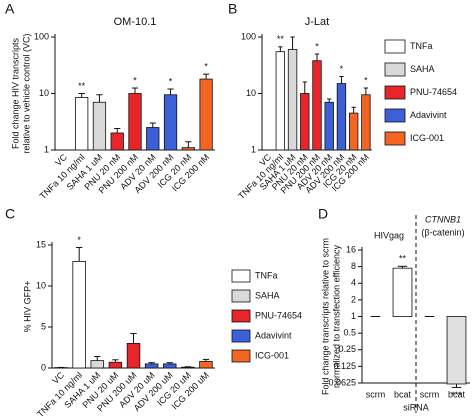 The image size is (474, 417). What do you see at coordinates (317, 22) in the screenshot?
I see `chart-title: J-Lat` at bounding box center [317, 22].